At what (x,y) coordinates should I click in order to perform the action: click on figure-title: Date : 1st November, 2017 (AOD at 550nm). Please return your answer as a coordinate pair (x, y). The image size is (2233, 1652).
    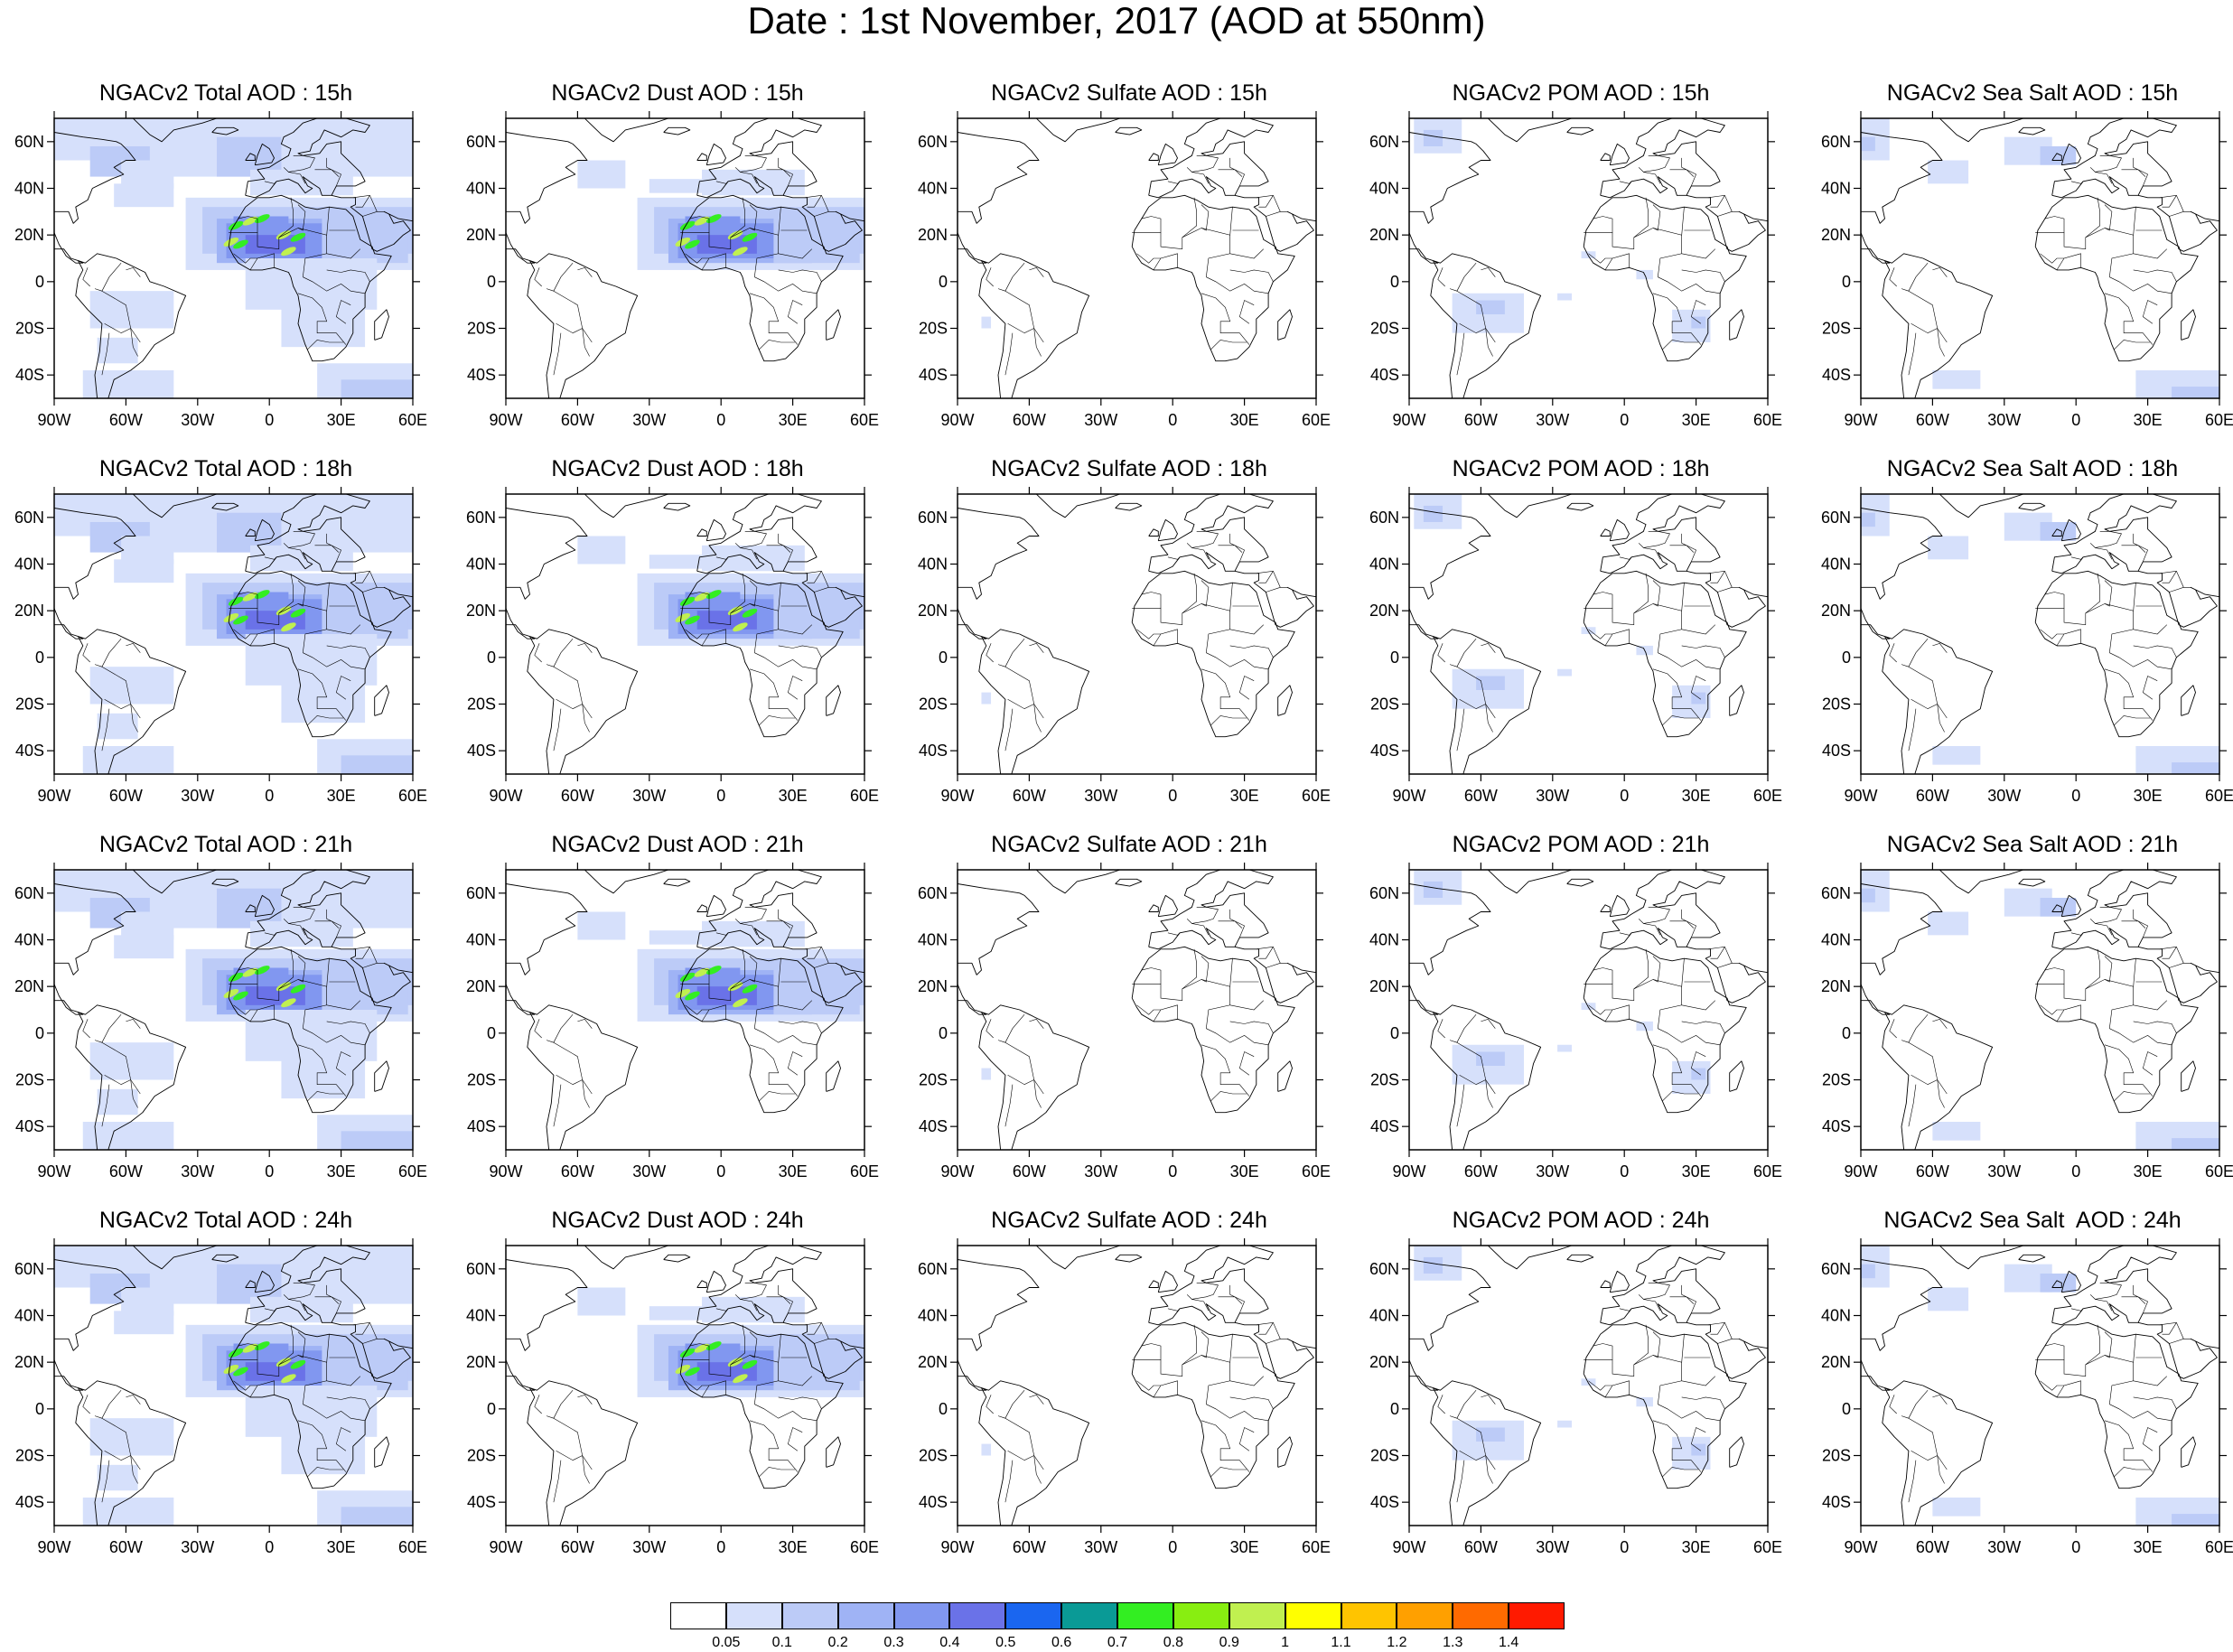
    Looking at the image, I should click on (1116, 21).